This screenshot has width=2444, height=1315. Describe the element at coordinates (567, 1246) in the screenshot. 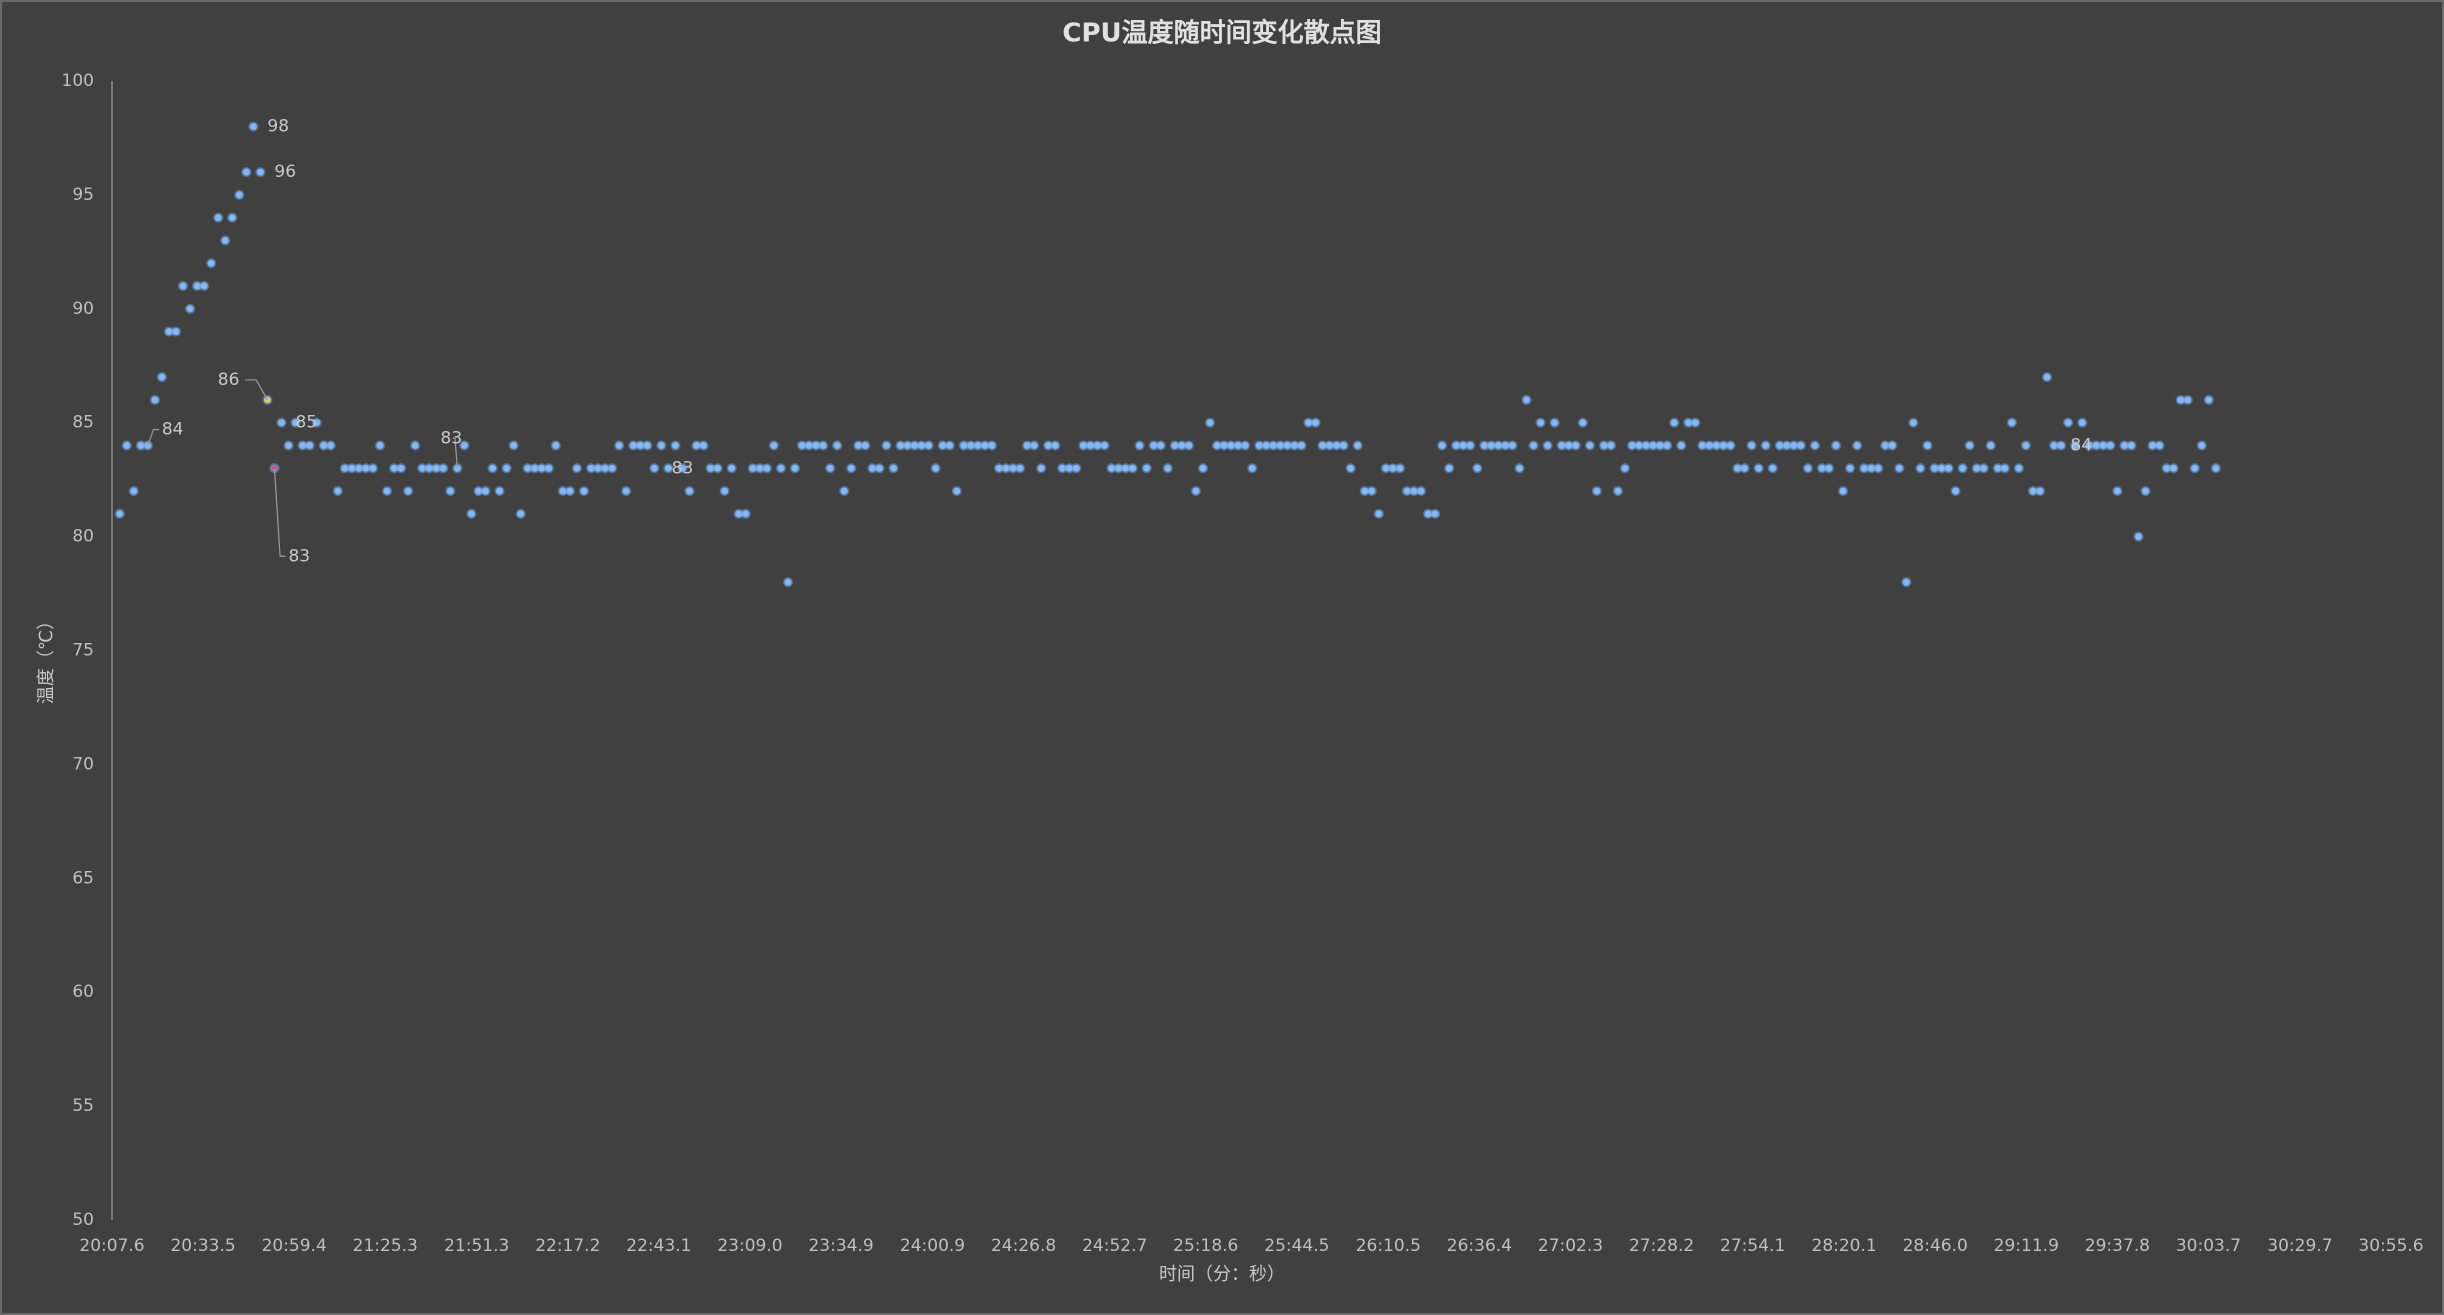

I see `x-tick-label: 22:17.2` at that location.